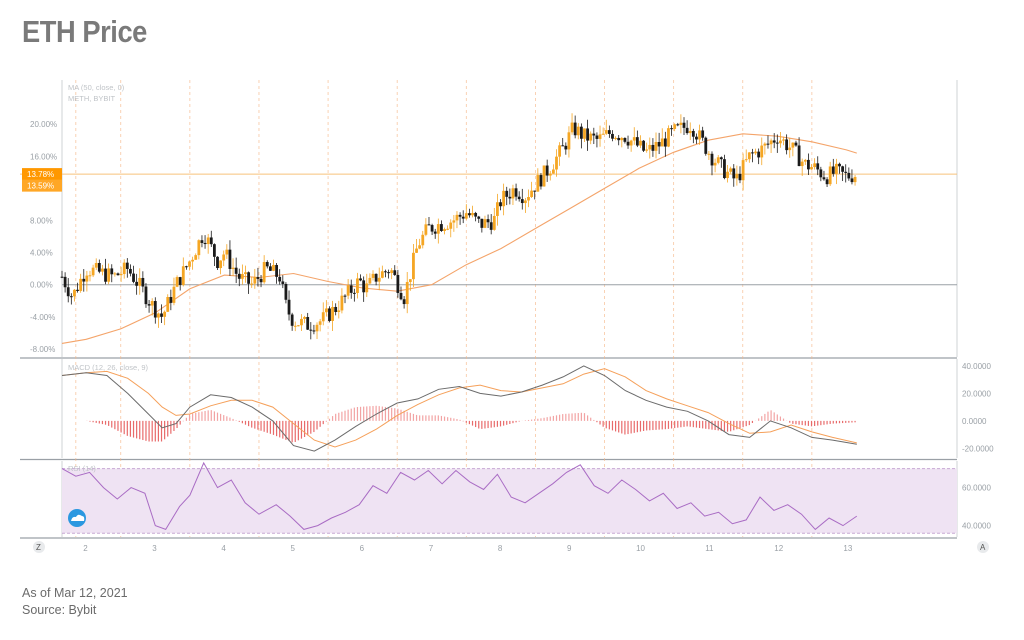 The width and height of the screenshot is (1024, 640). Describe the element at coordinates (983, 547) in the screenshot. I see `auto-scale-button: A` at that location.